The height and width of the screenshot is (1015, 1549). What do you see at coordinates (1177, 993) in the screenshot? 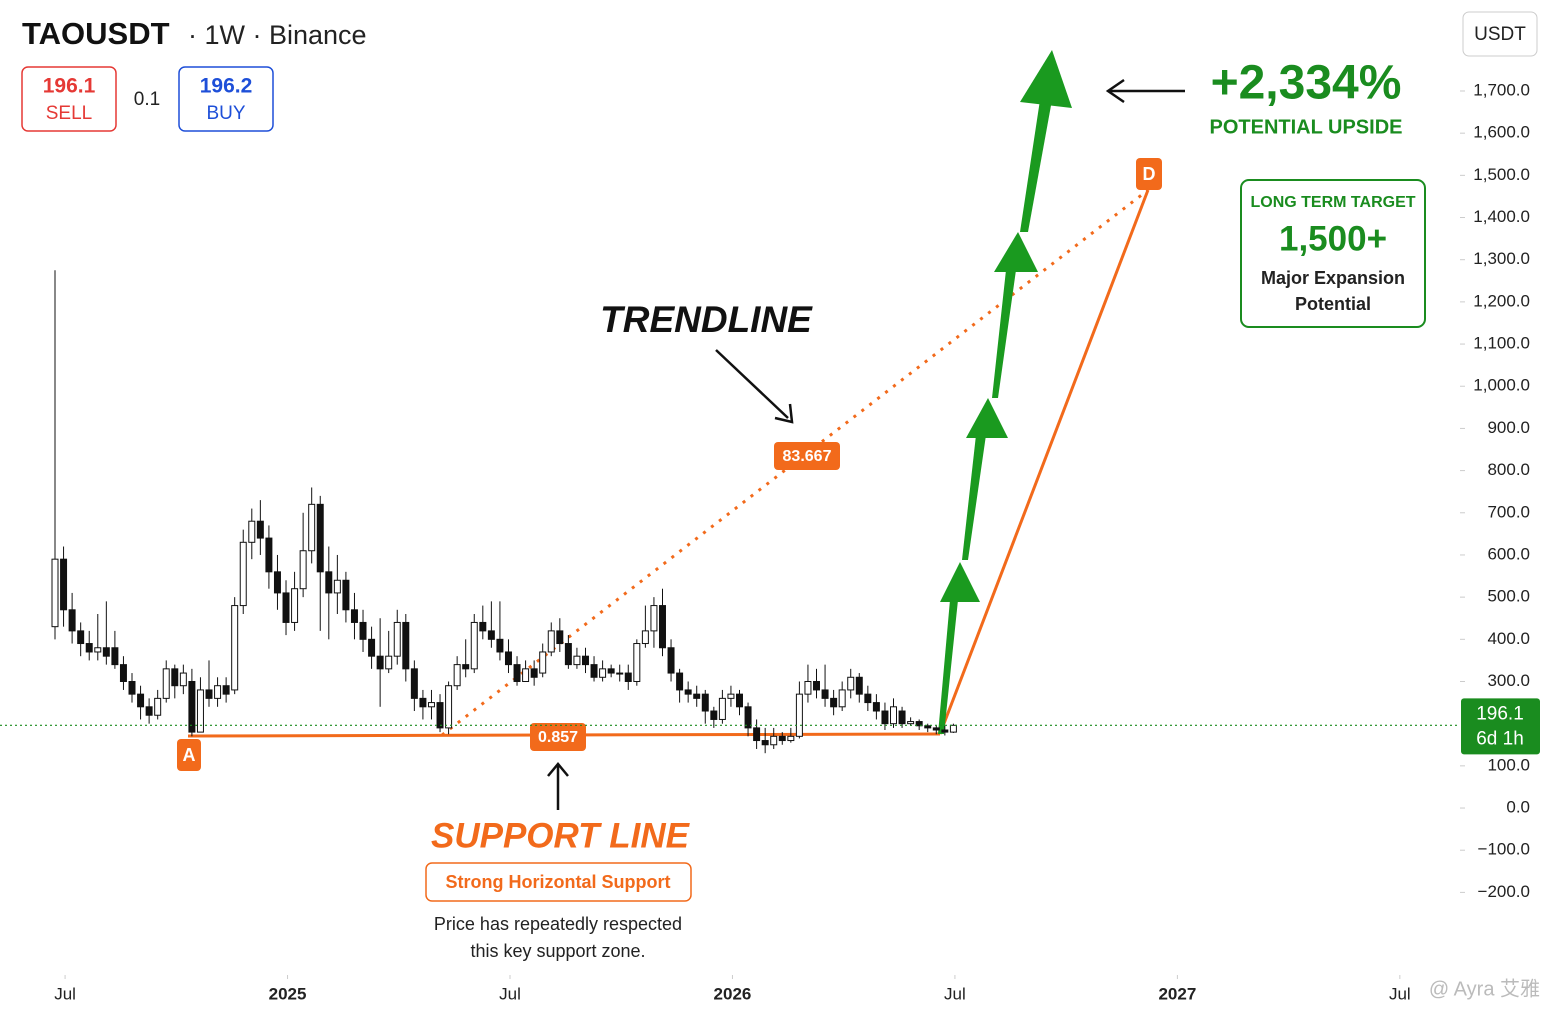
I see `x-tick-label: 2027` at bounding box center [1177, 993].